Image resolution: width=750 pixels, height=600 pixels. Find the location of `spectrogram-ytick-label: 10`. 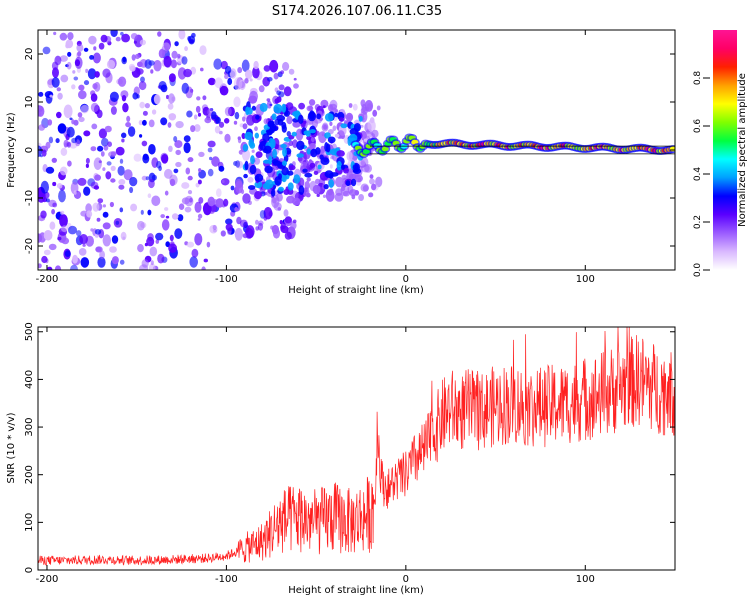

spectrogram-ytick-label: 10 is located at coordinates (29, 102).